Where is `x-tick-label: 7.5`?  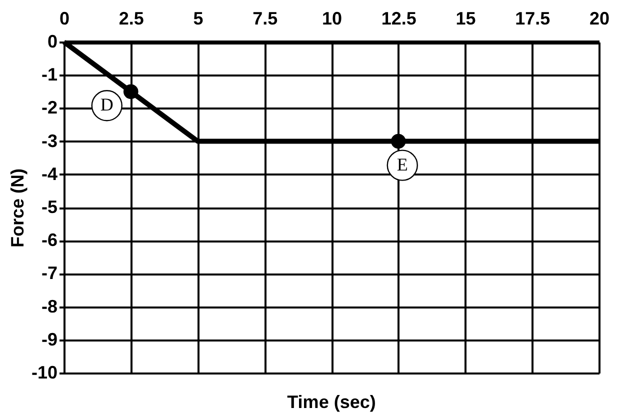
x-tick-label: 7.5 is located at coordinates (265, 18).